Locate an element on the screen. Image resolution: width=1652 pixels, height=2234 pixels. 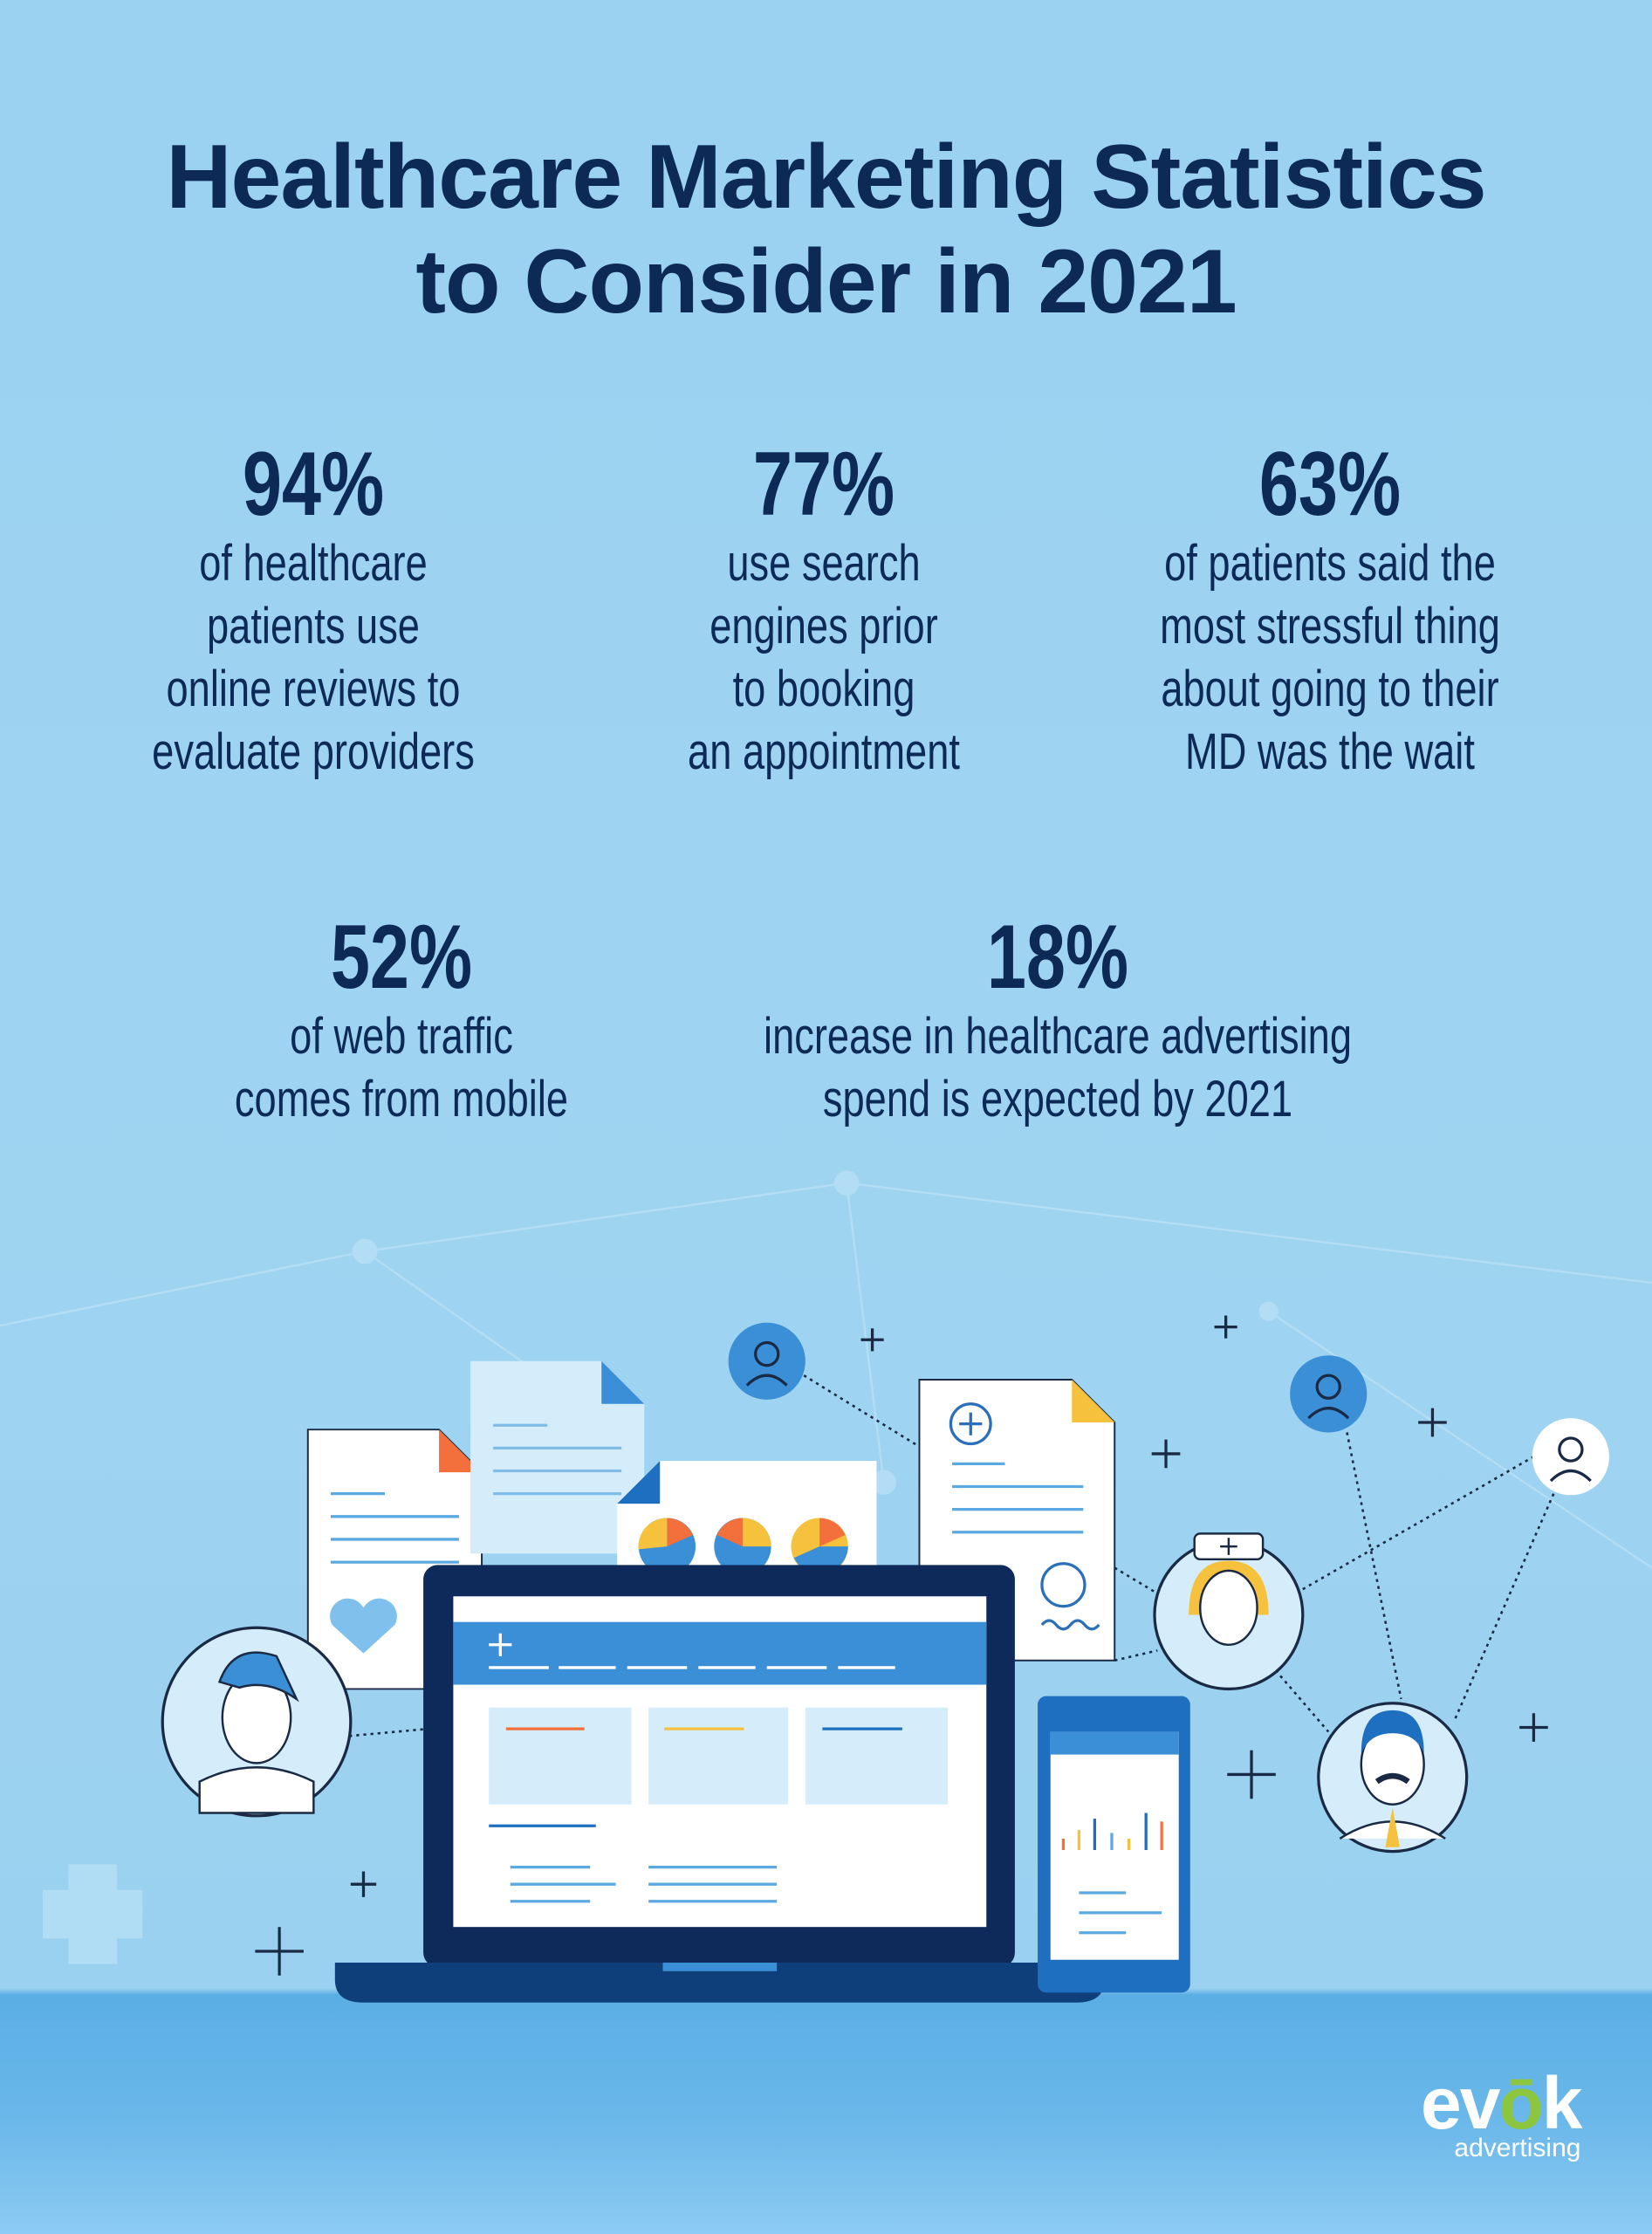
stat-line: evaluate providers is located at coordinates (313, 751).